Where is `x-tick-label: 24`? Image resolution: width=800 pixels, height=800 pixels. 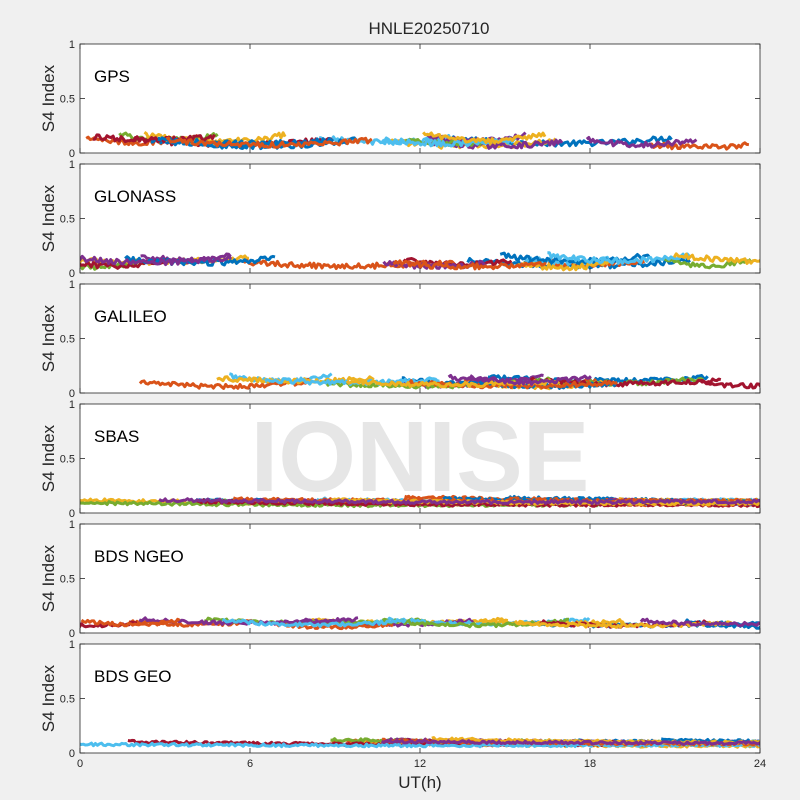 x-tick-label: 24 is located at coordinates (760, 764).